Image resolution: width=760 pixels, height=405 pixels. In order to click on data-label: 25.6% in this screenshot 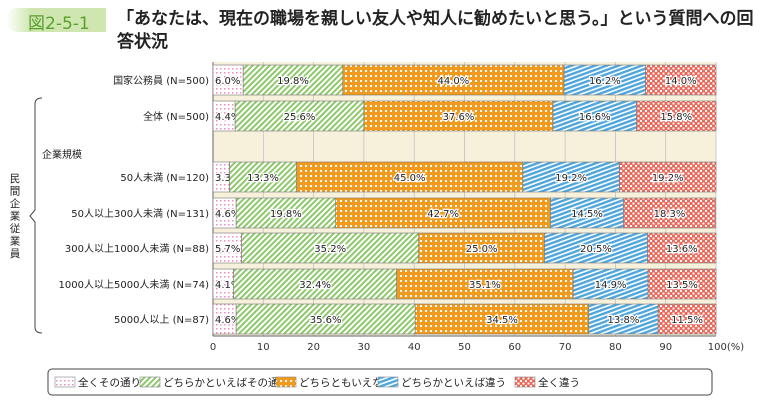, I will do `click(300, 117)`.